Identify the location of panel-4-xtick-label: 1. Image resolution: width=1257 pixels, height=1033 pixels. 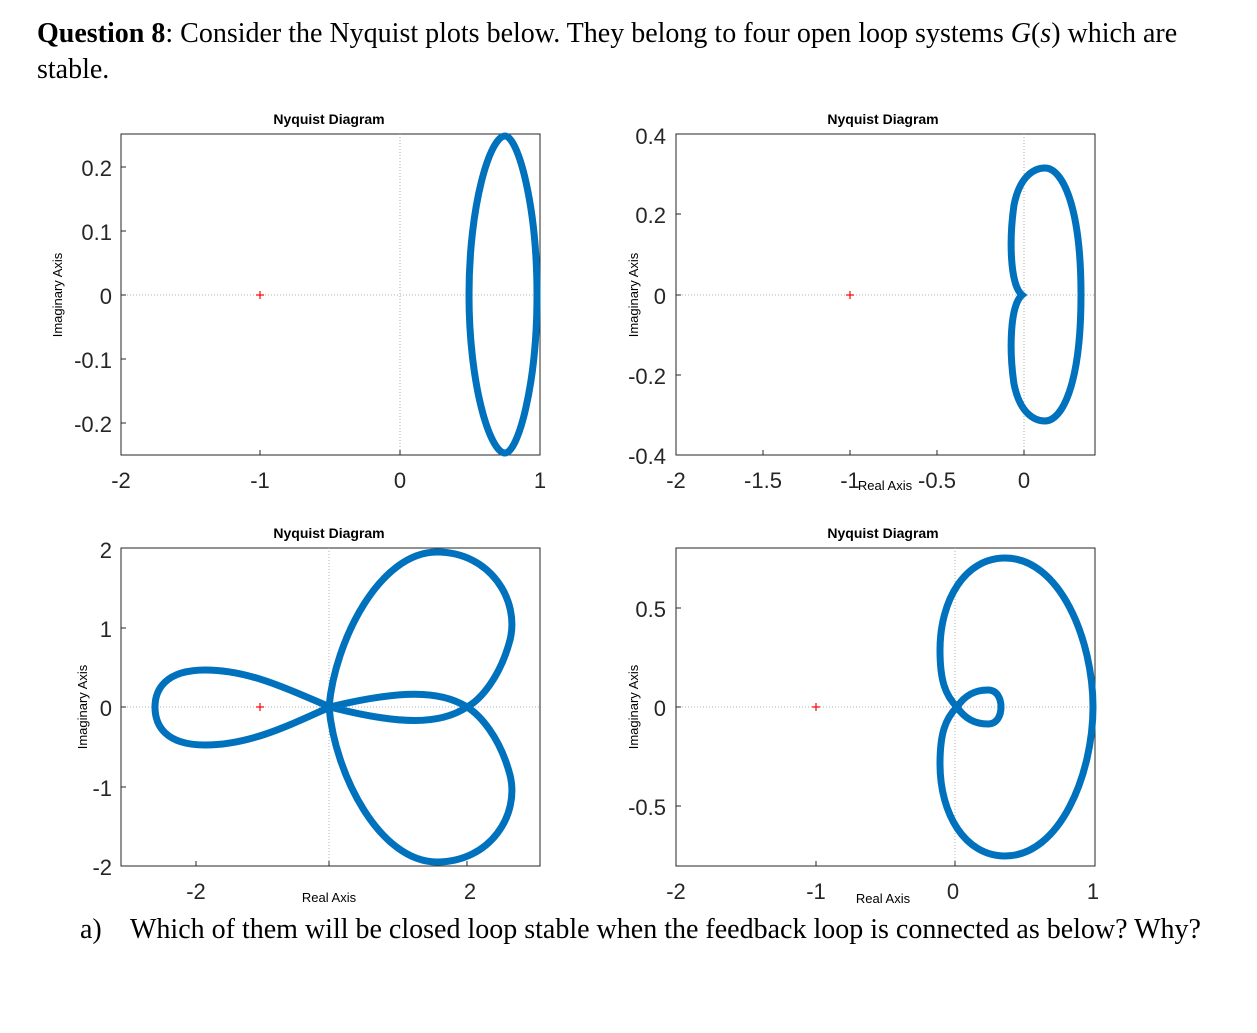
(1093, 891).